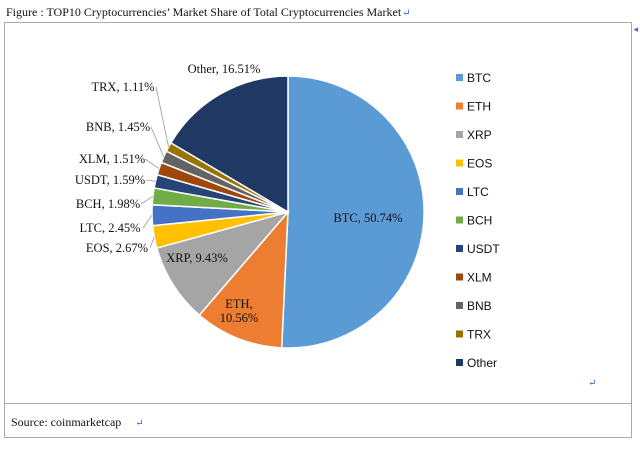 Image resolution: width=640 pixels, height=450 pixels. What do you see at coordinates (459, 248) in the screenshot?
I see `legend-swatch-usdt` at bounding box center [459, 248].